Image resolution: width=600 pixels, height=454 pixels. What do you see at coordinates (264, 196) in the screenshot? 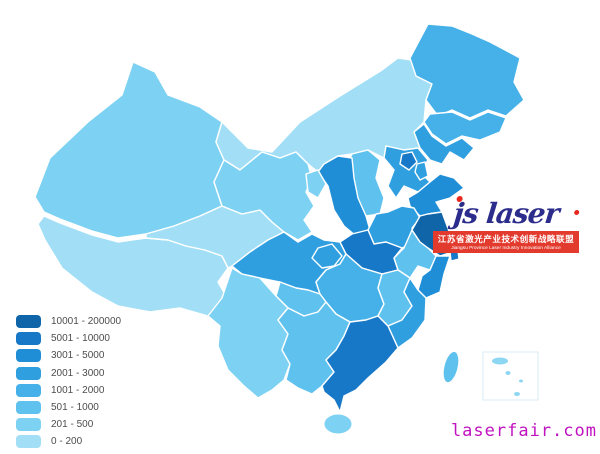
I see `province-gansu` at bounding box center [264, 196].